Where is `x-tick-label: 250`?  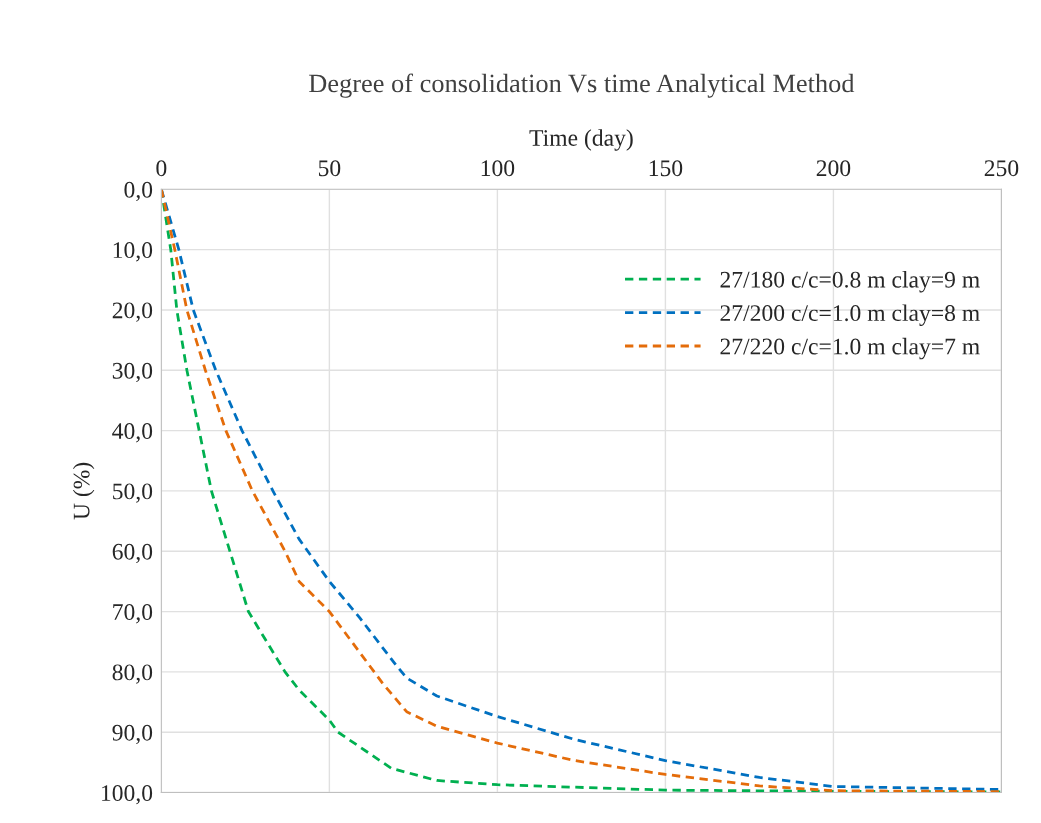 x-tick-label: 250 is located at coordinates (1001, 168).